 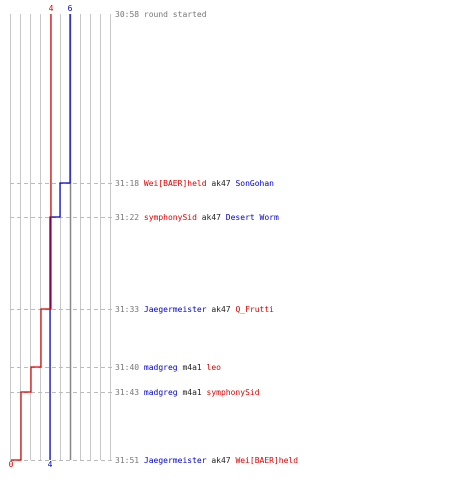 What do you see at coordinates (175, 14) in the screenshot?
I see `event-text: round started` at bounding box center [175, 14].